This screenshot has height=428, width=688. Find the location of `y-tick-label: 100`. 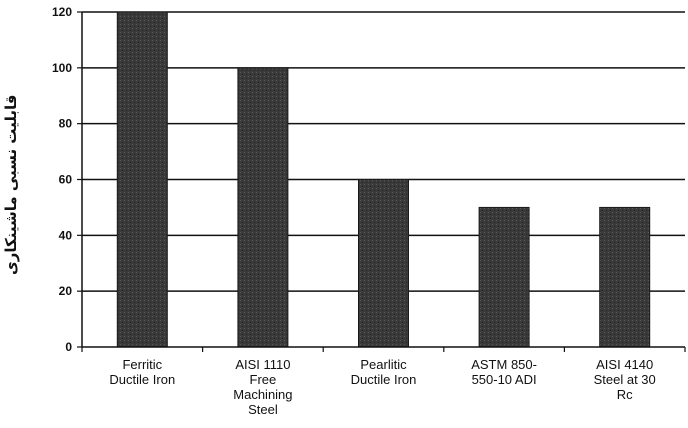

y-tick-label: 100 is located at coordinates (62, 68).